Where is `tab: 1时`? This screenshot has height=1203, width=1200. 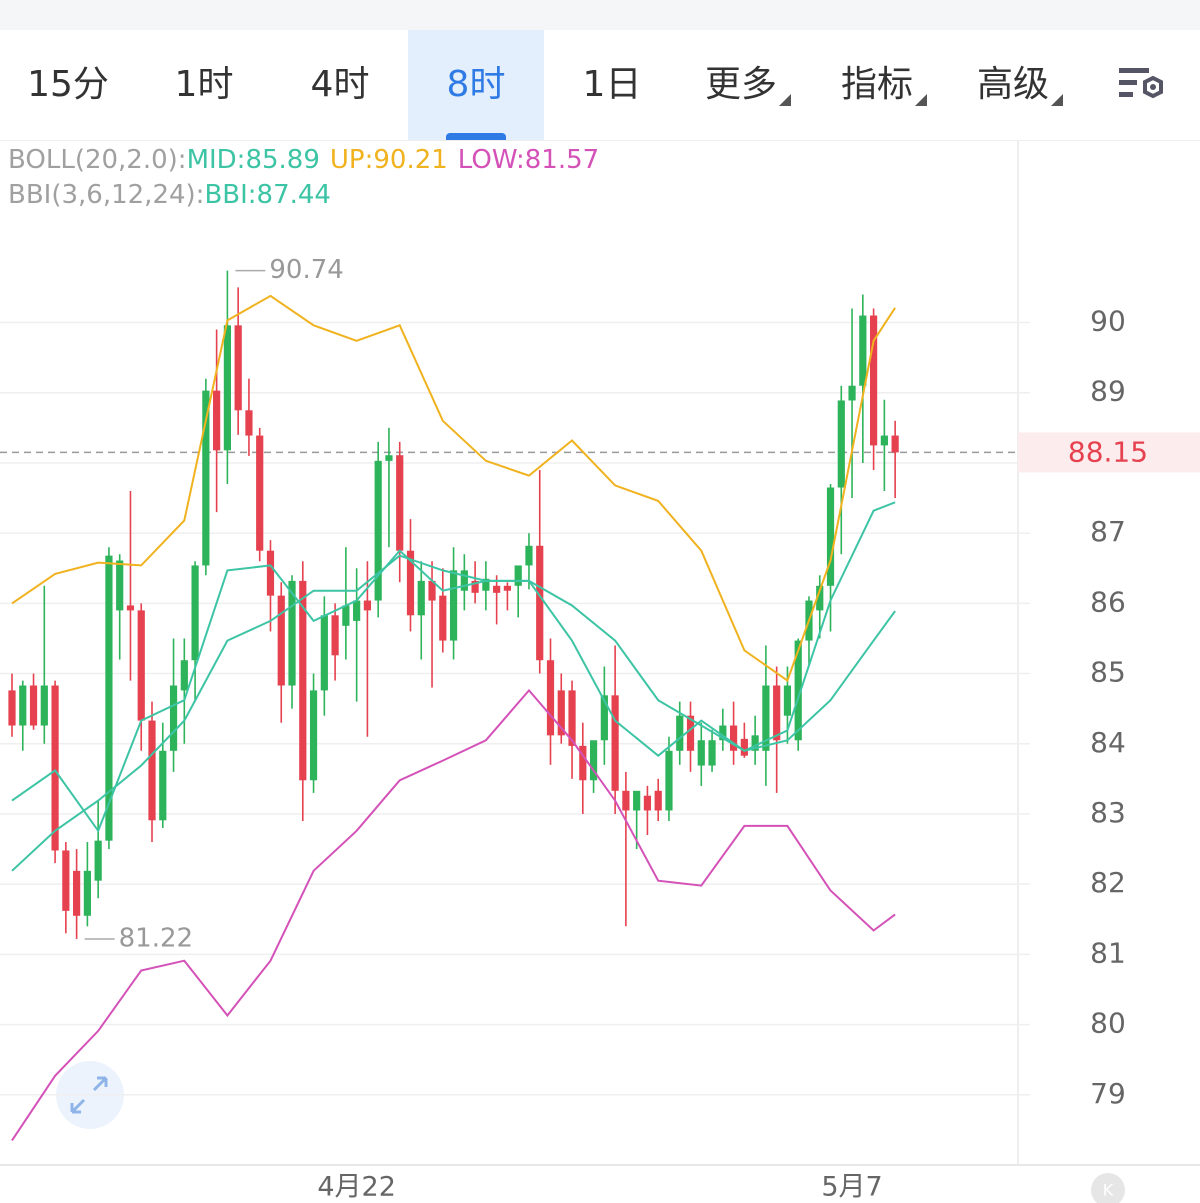
tab: 1时 is located at coordinates (204, 85).